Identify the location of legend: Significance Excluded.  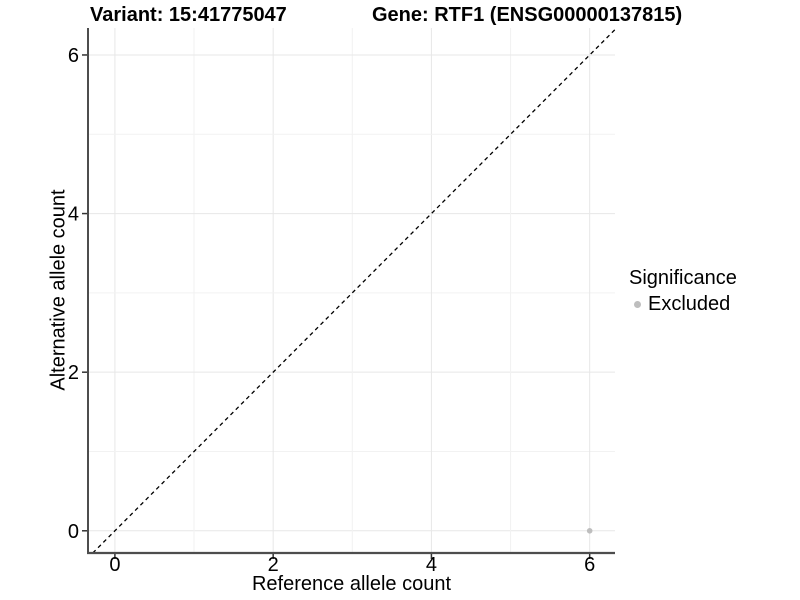
(683, 290).